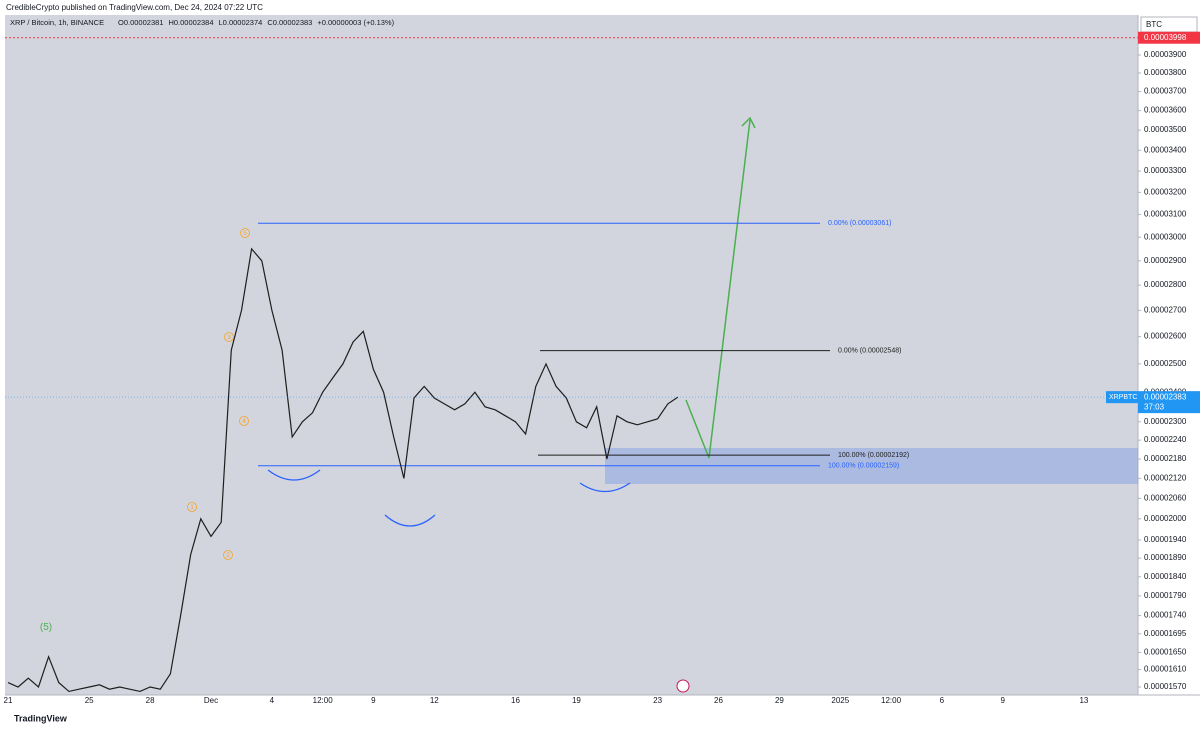 The image size is (1200, 734). Describe the element at coordinates (1165, 363) in the screenshot. I see `y-tick-label: 0.00002500` at that location.